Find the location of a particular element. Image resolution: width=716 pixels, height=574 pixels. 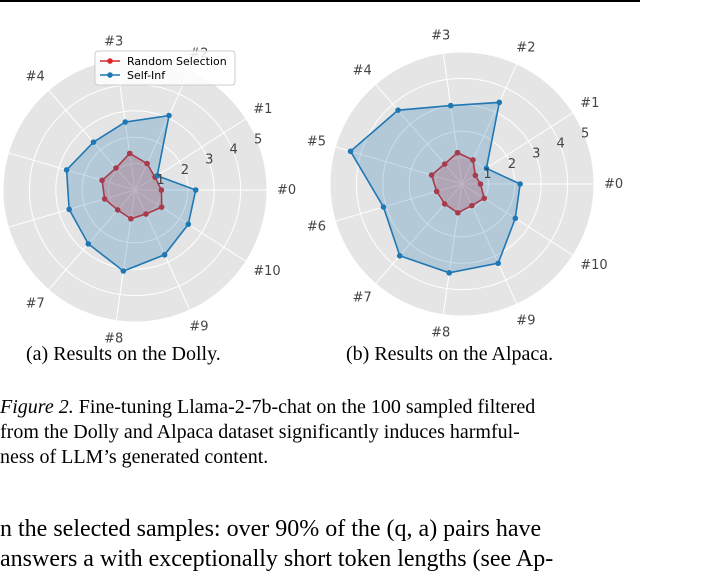

alpaca-axis-label-10: #10 is located at coordinates (593, 265).